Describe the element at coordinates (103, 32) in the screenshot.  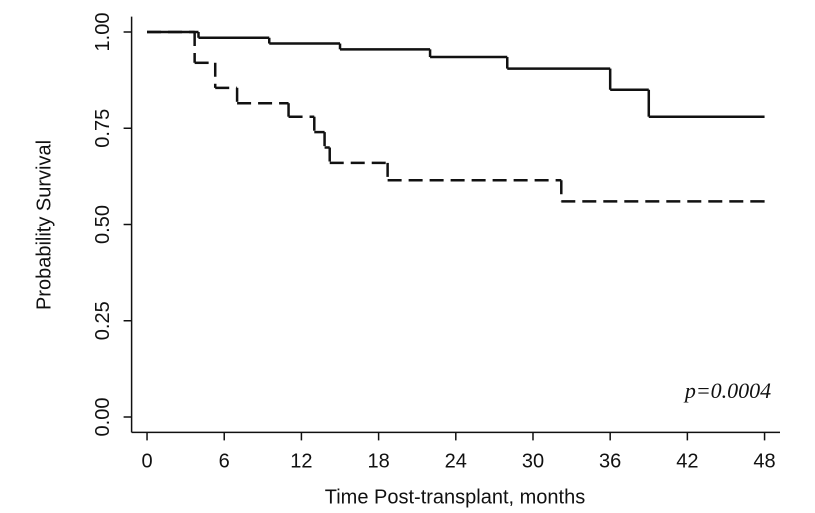
I see `y-tick-label: 1.00` at that location.